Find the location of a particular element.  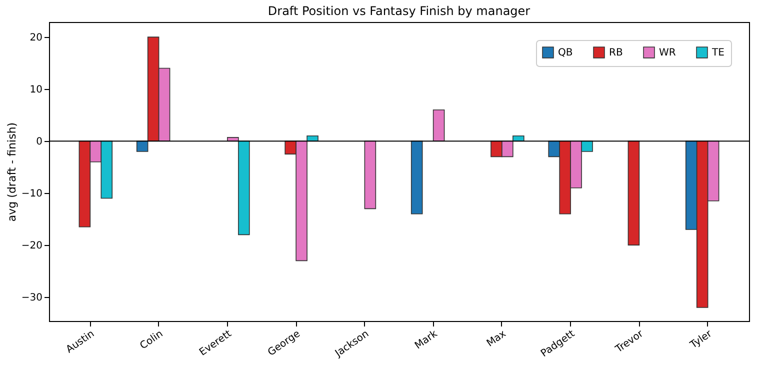

y-tick-label: 0 is located at coordinates (39, 142).